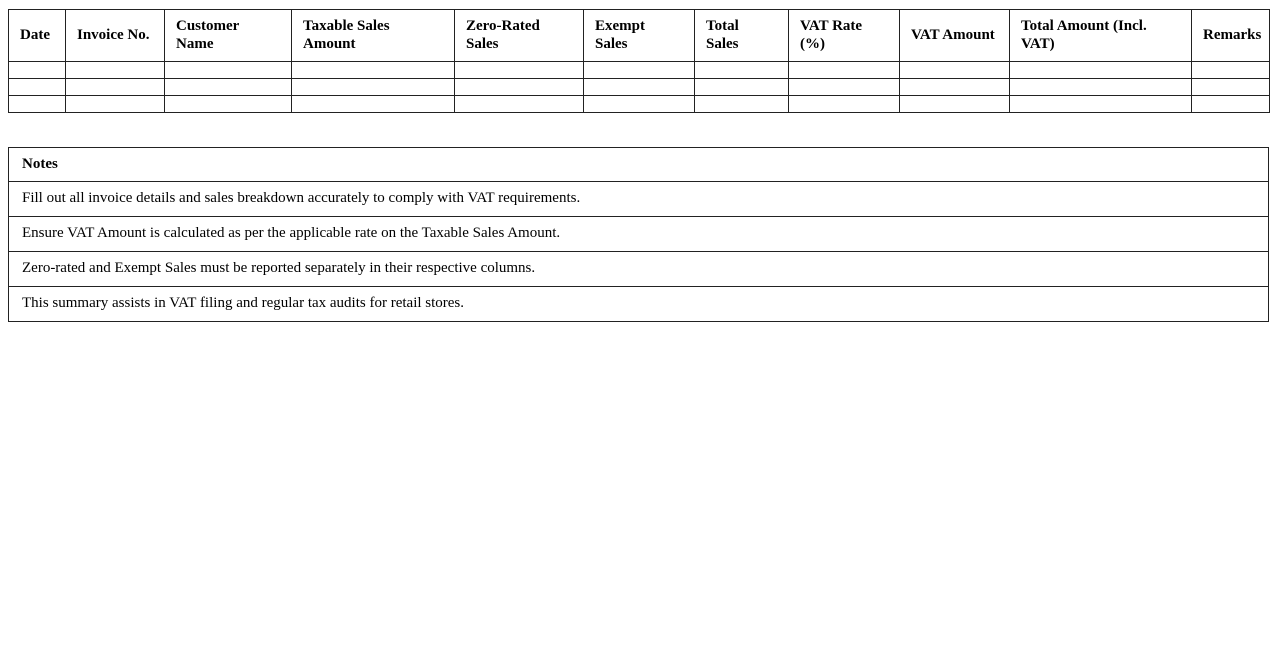 The height and width of the screenshot is (650, 1278). I want to click on column-header-taxable-sales-amount: Taxable Sales Amount, so click(373, 35).